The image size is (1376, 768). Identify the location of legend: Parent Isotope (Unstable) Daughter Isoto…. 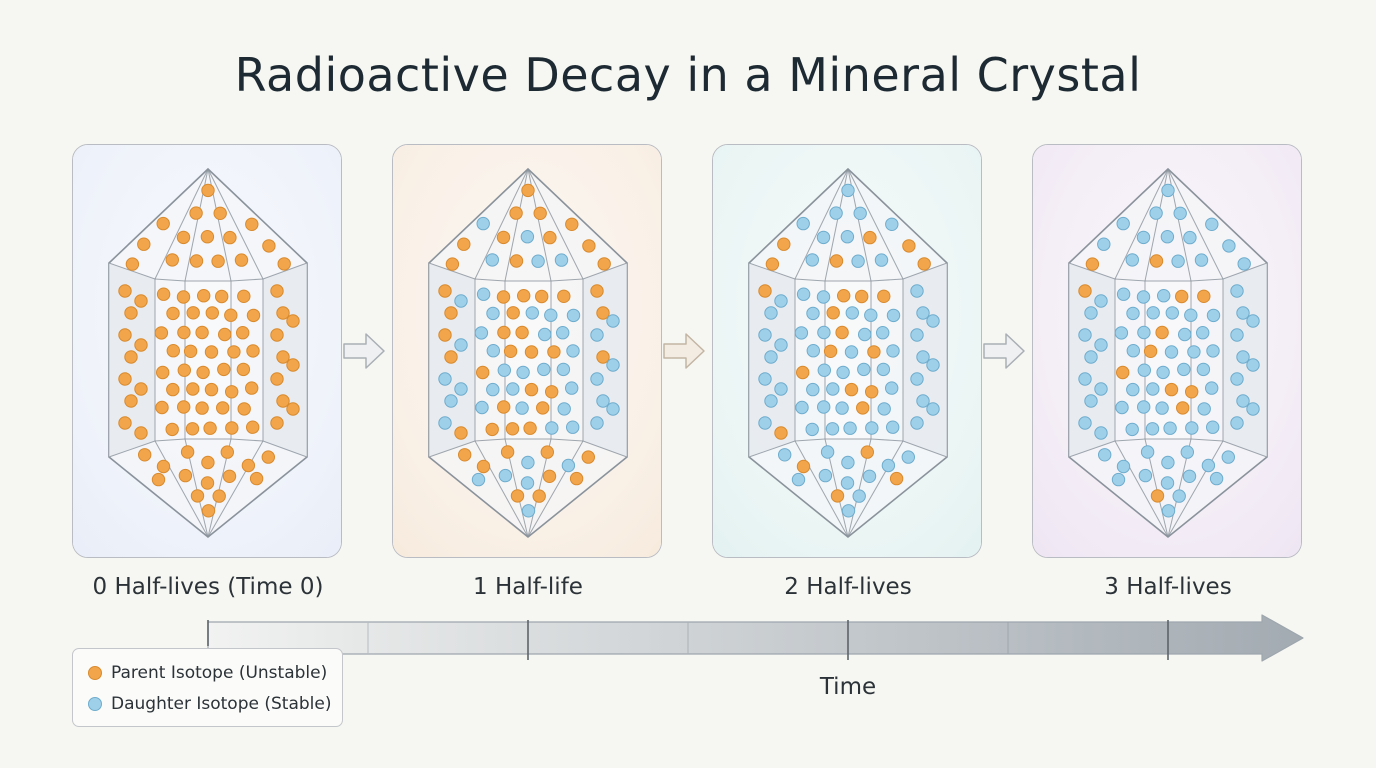
(207, 687).